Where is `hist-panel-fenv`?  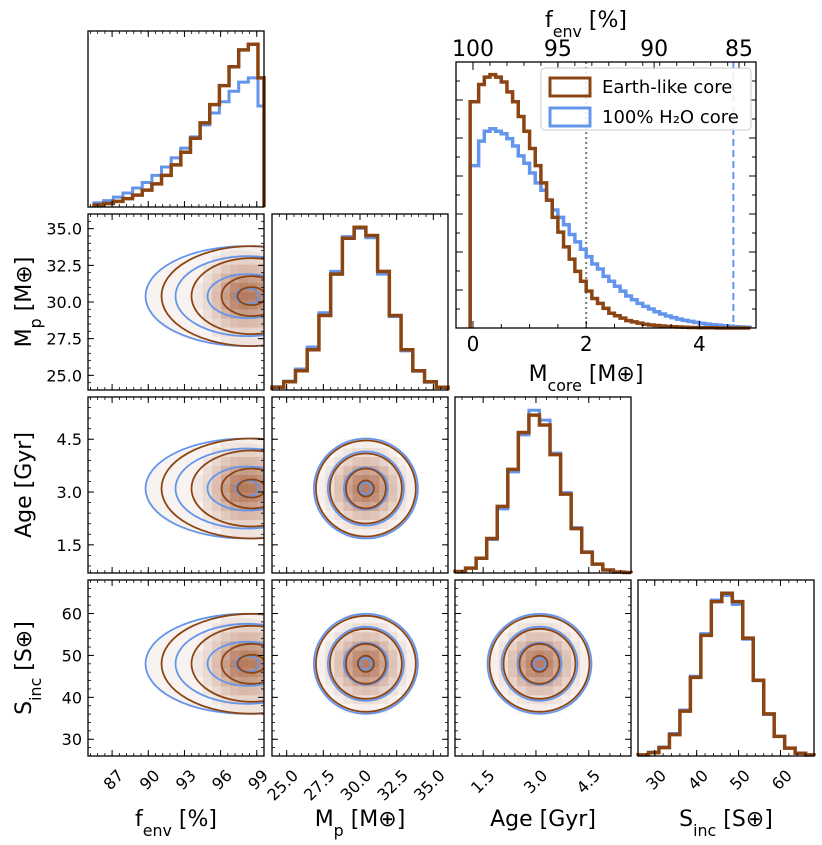 hist-panel-fenv is located at coordinates (179, 124).